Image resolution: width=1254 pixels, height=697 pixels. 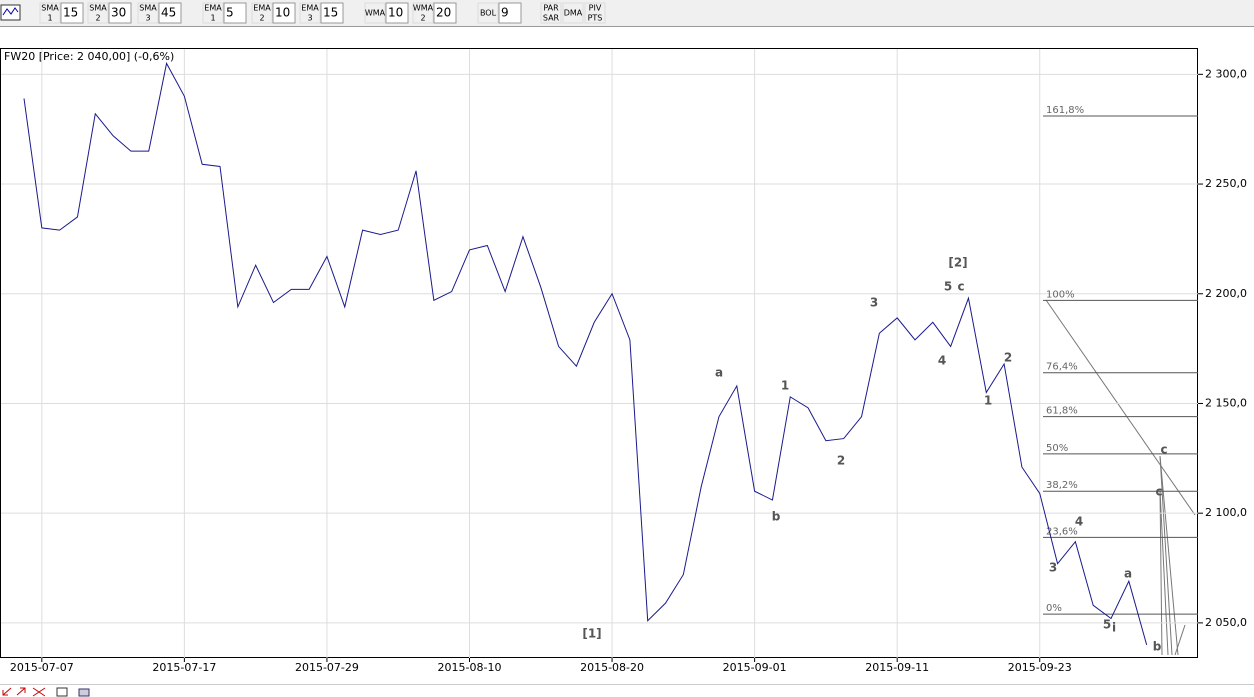 I want to click on fib-label: 100%, so click(x=1060, y=294).